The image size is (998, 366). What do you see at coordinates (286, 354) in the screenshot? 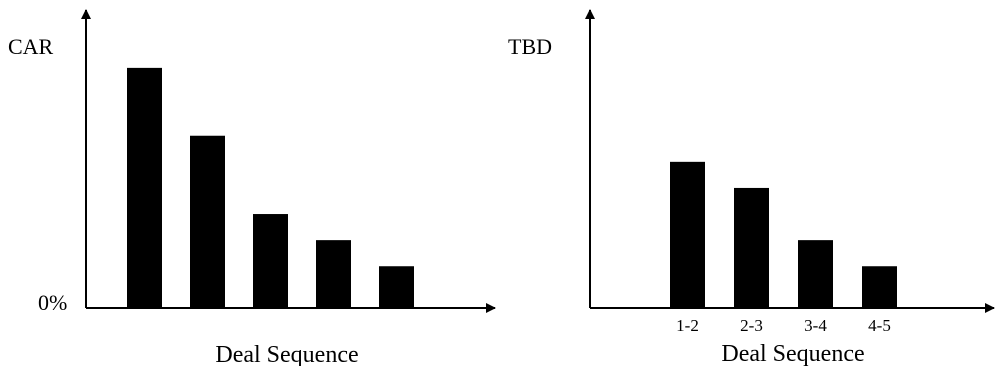
I see `left-x-axis-label: Deal Sequence` at bounding box center [286, 354].